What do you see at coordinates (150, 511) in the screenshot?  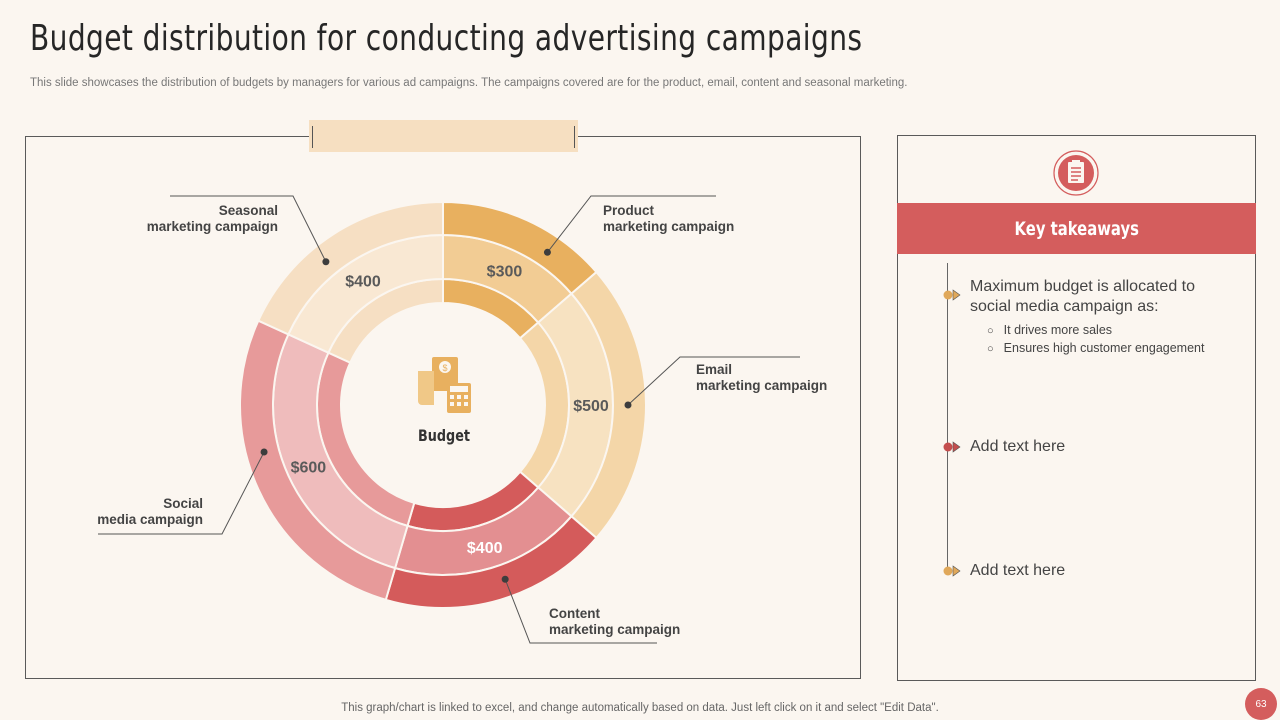 I see `category-label-social: Social media campaign` at bounding box center [150, 511].